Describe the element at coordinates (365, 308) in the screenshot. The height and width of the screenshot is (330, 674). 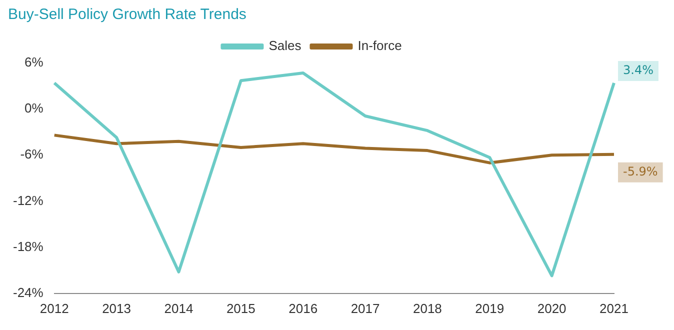
I see `x-tick-label: 2017` at that location.